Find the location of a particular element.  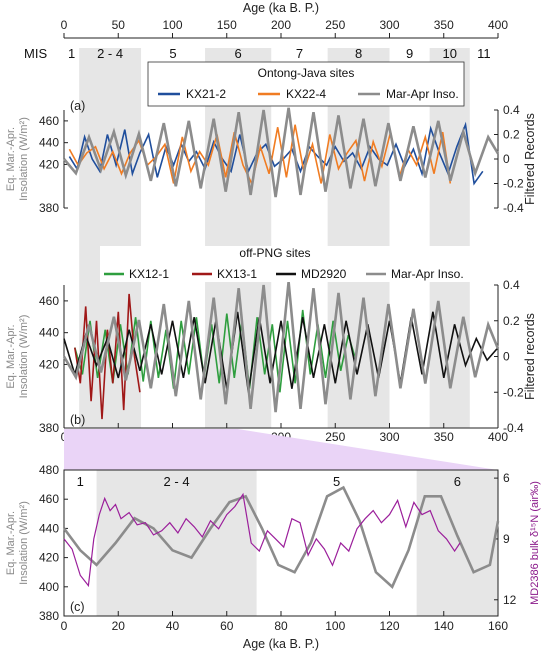

legend-item: MD2920 is located at coordinates (324, 274).